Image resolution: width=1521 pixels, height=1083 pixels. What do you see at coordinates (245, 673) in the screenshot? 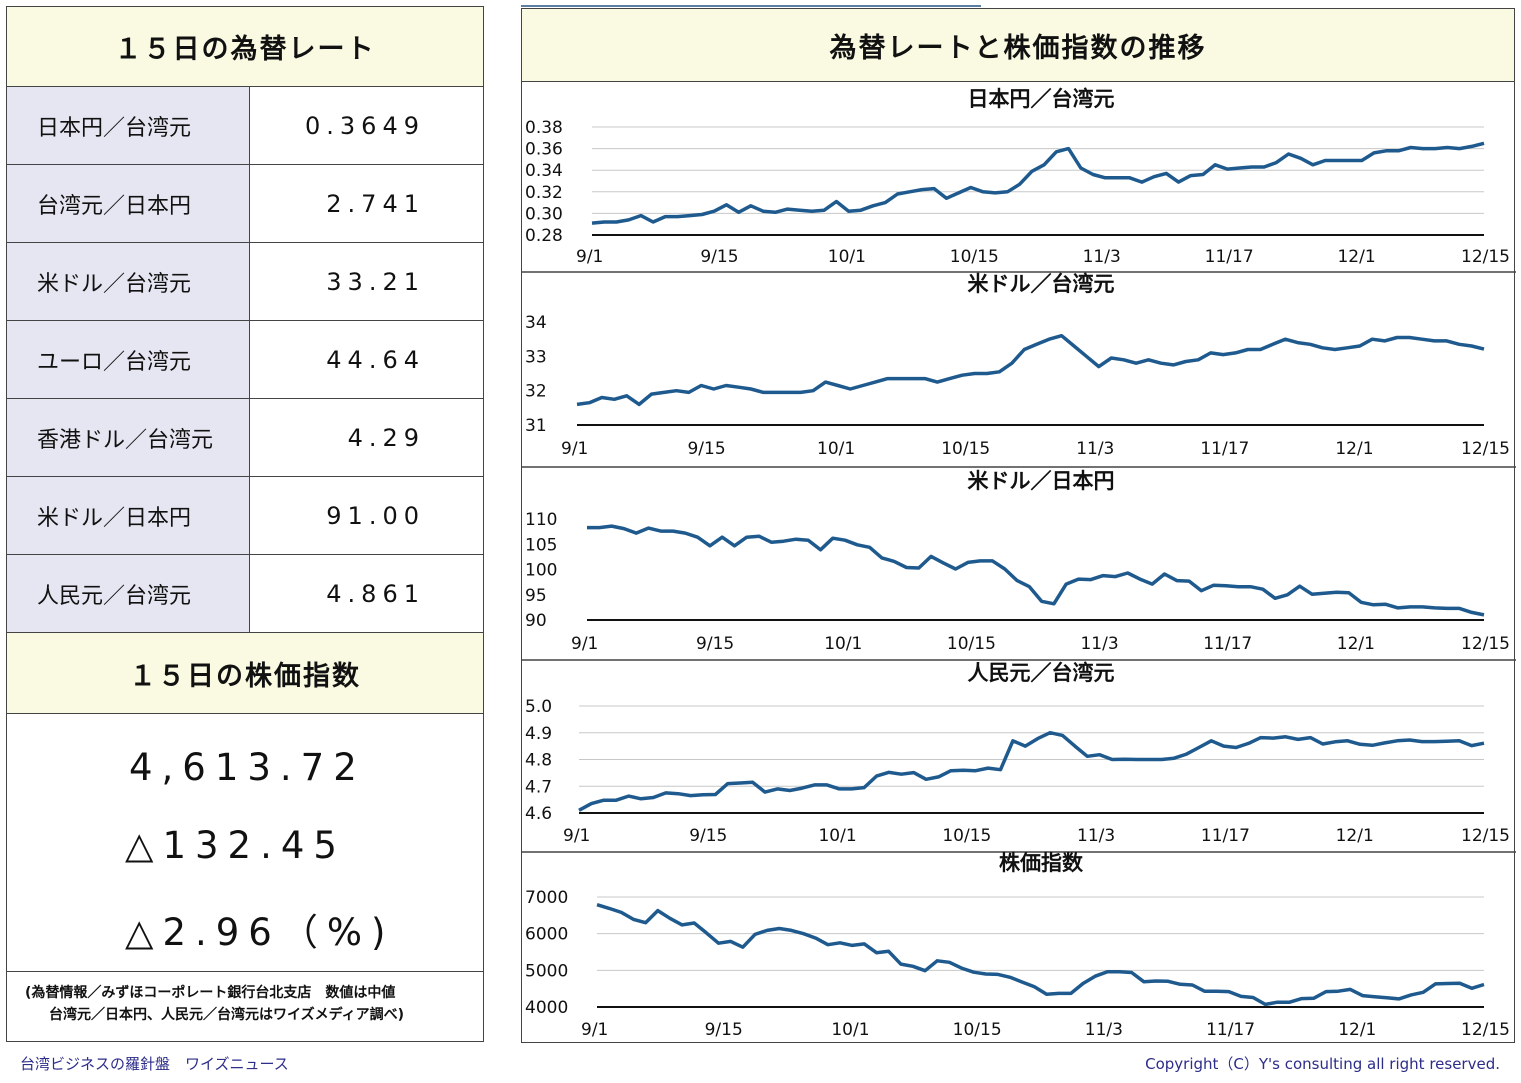
I see `stock-title: １５日の株価指数` at bounding box center [245, 673].